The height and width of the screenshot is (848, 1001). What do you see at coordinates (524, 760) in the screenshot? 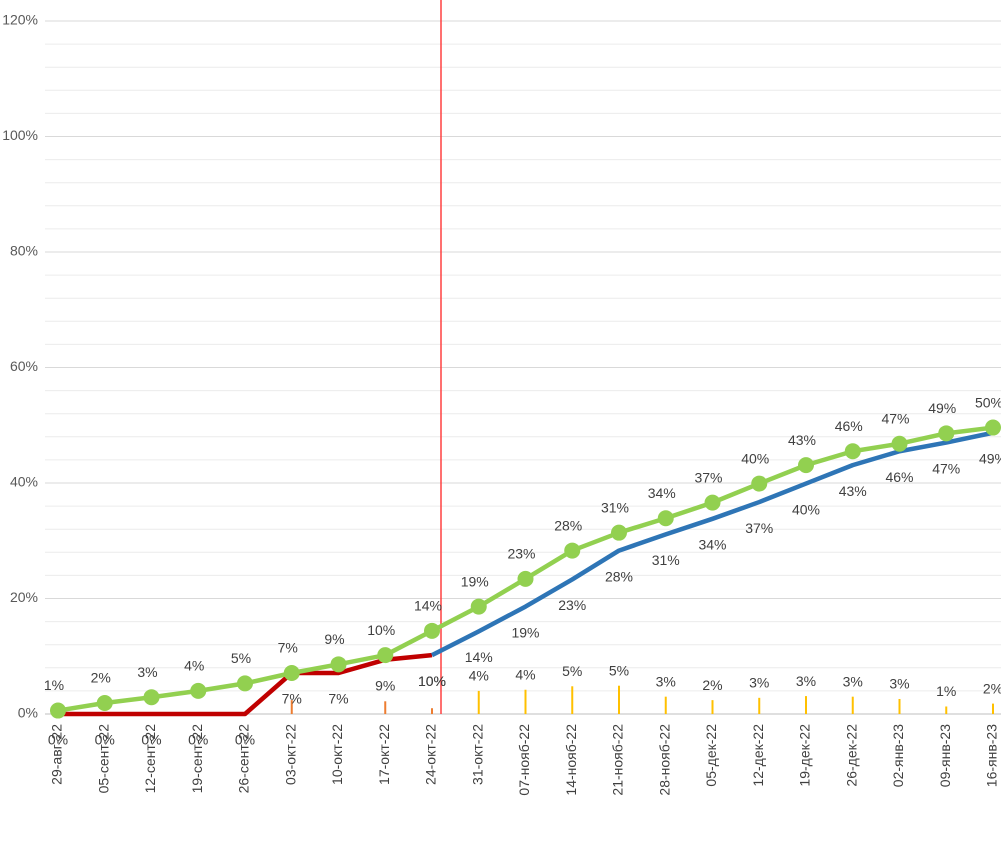
I see `x-tick-label: 07-нояб-22` at bounding box center [524, 760].